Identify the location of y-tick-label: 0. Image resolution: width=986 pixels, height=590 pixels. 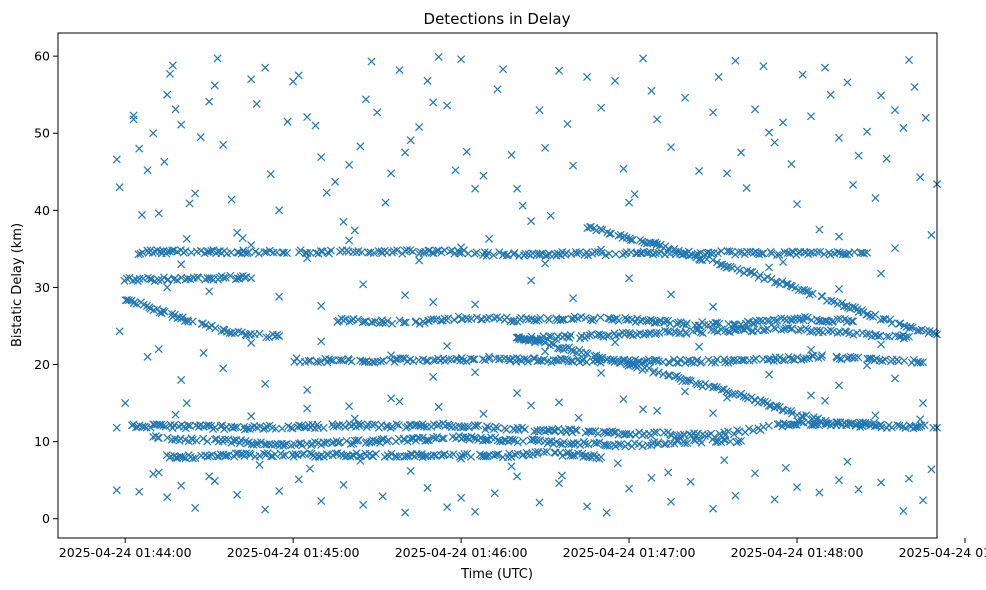
(46, 518).